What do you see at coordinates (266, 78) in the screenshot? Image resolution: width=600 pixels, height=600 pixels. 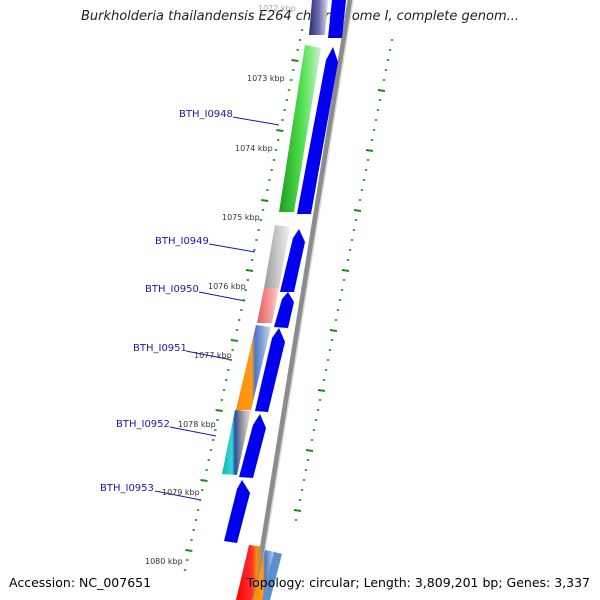 I see `scale-label-1073: 1073 kbp` at bounding box center [266, 78].